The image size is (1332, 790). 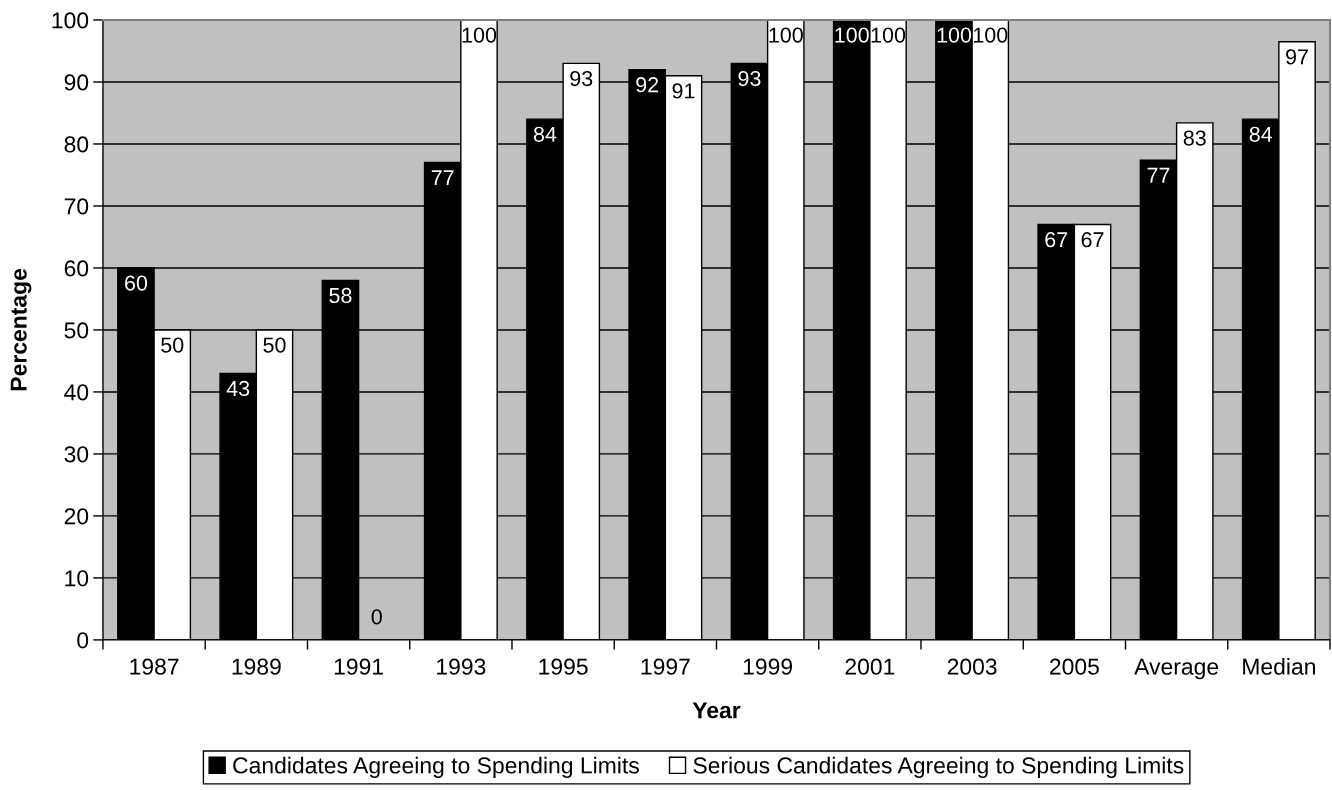 What do you see at coordinates (76, 516) in the screenshot?
I see `y-tick-label: 20` at bounding box center [76, 516].